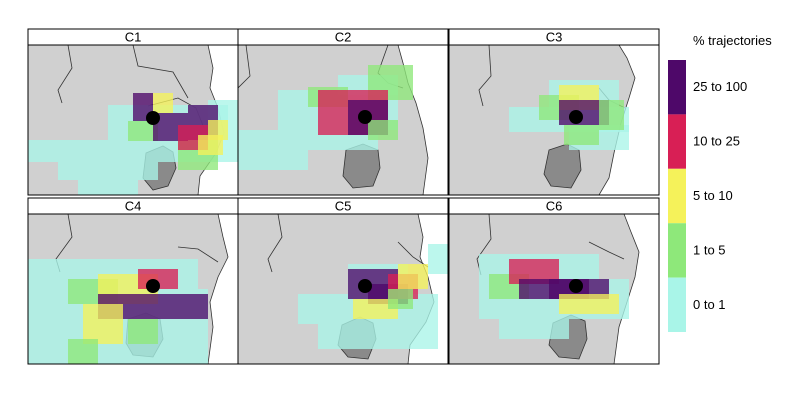 This screenshot has height=402, width=793. What do you see at coordinates (720, 86) in the screenshot?
I see `legend-label: 25 to 100` at bounding box center [720, 86].